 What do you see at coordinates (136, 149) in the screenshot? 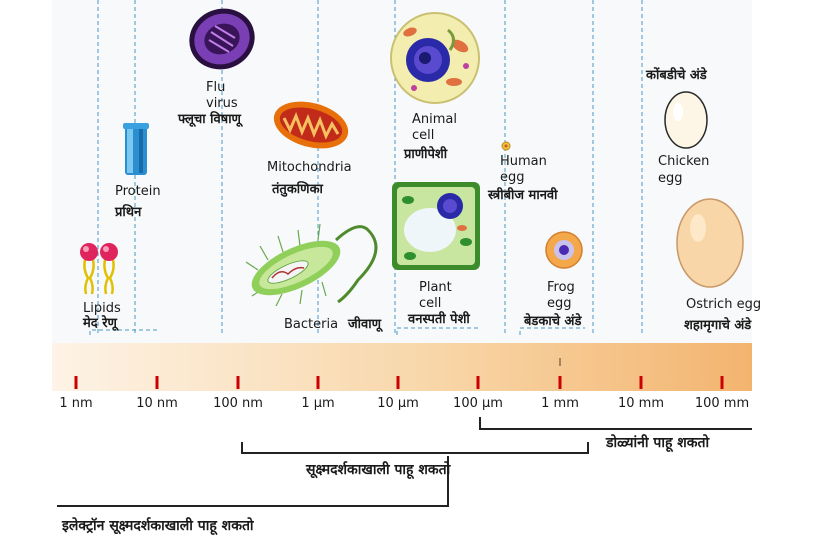
I see `protein-illustration` at bounding box center [136, 149].